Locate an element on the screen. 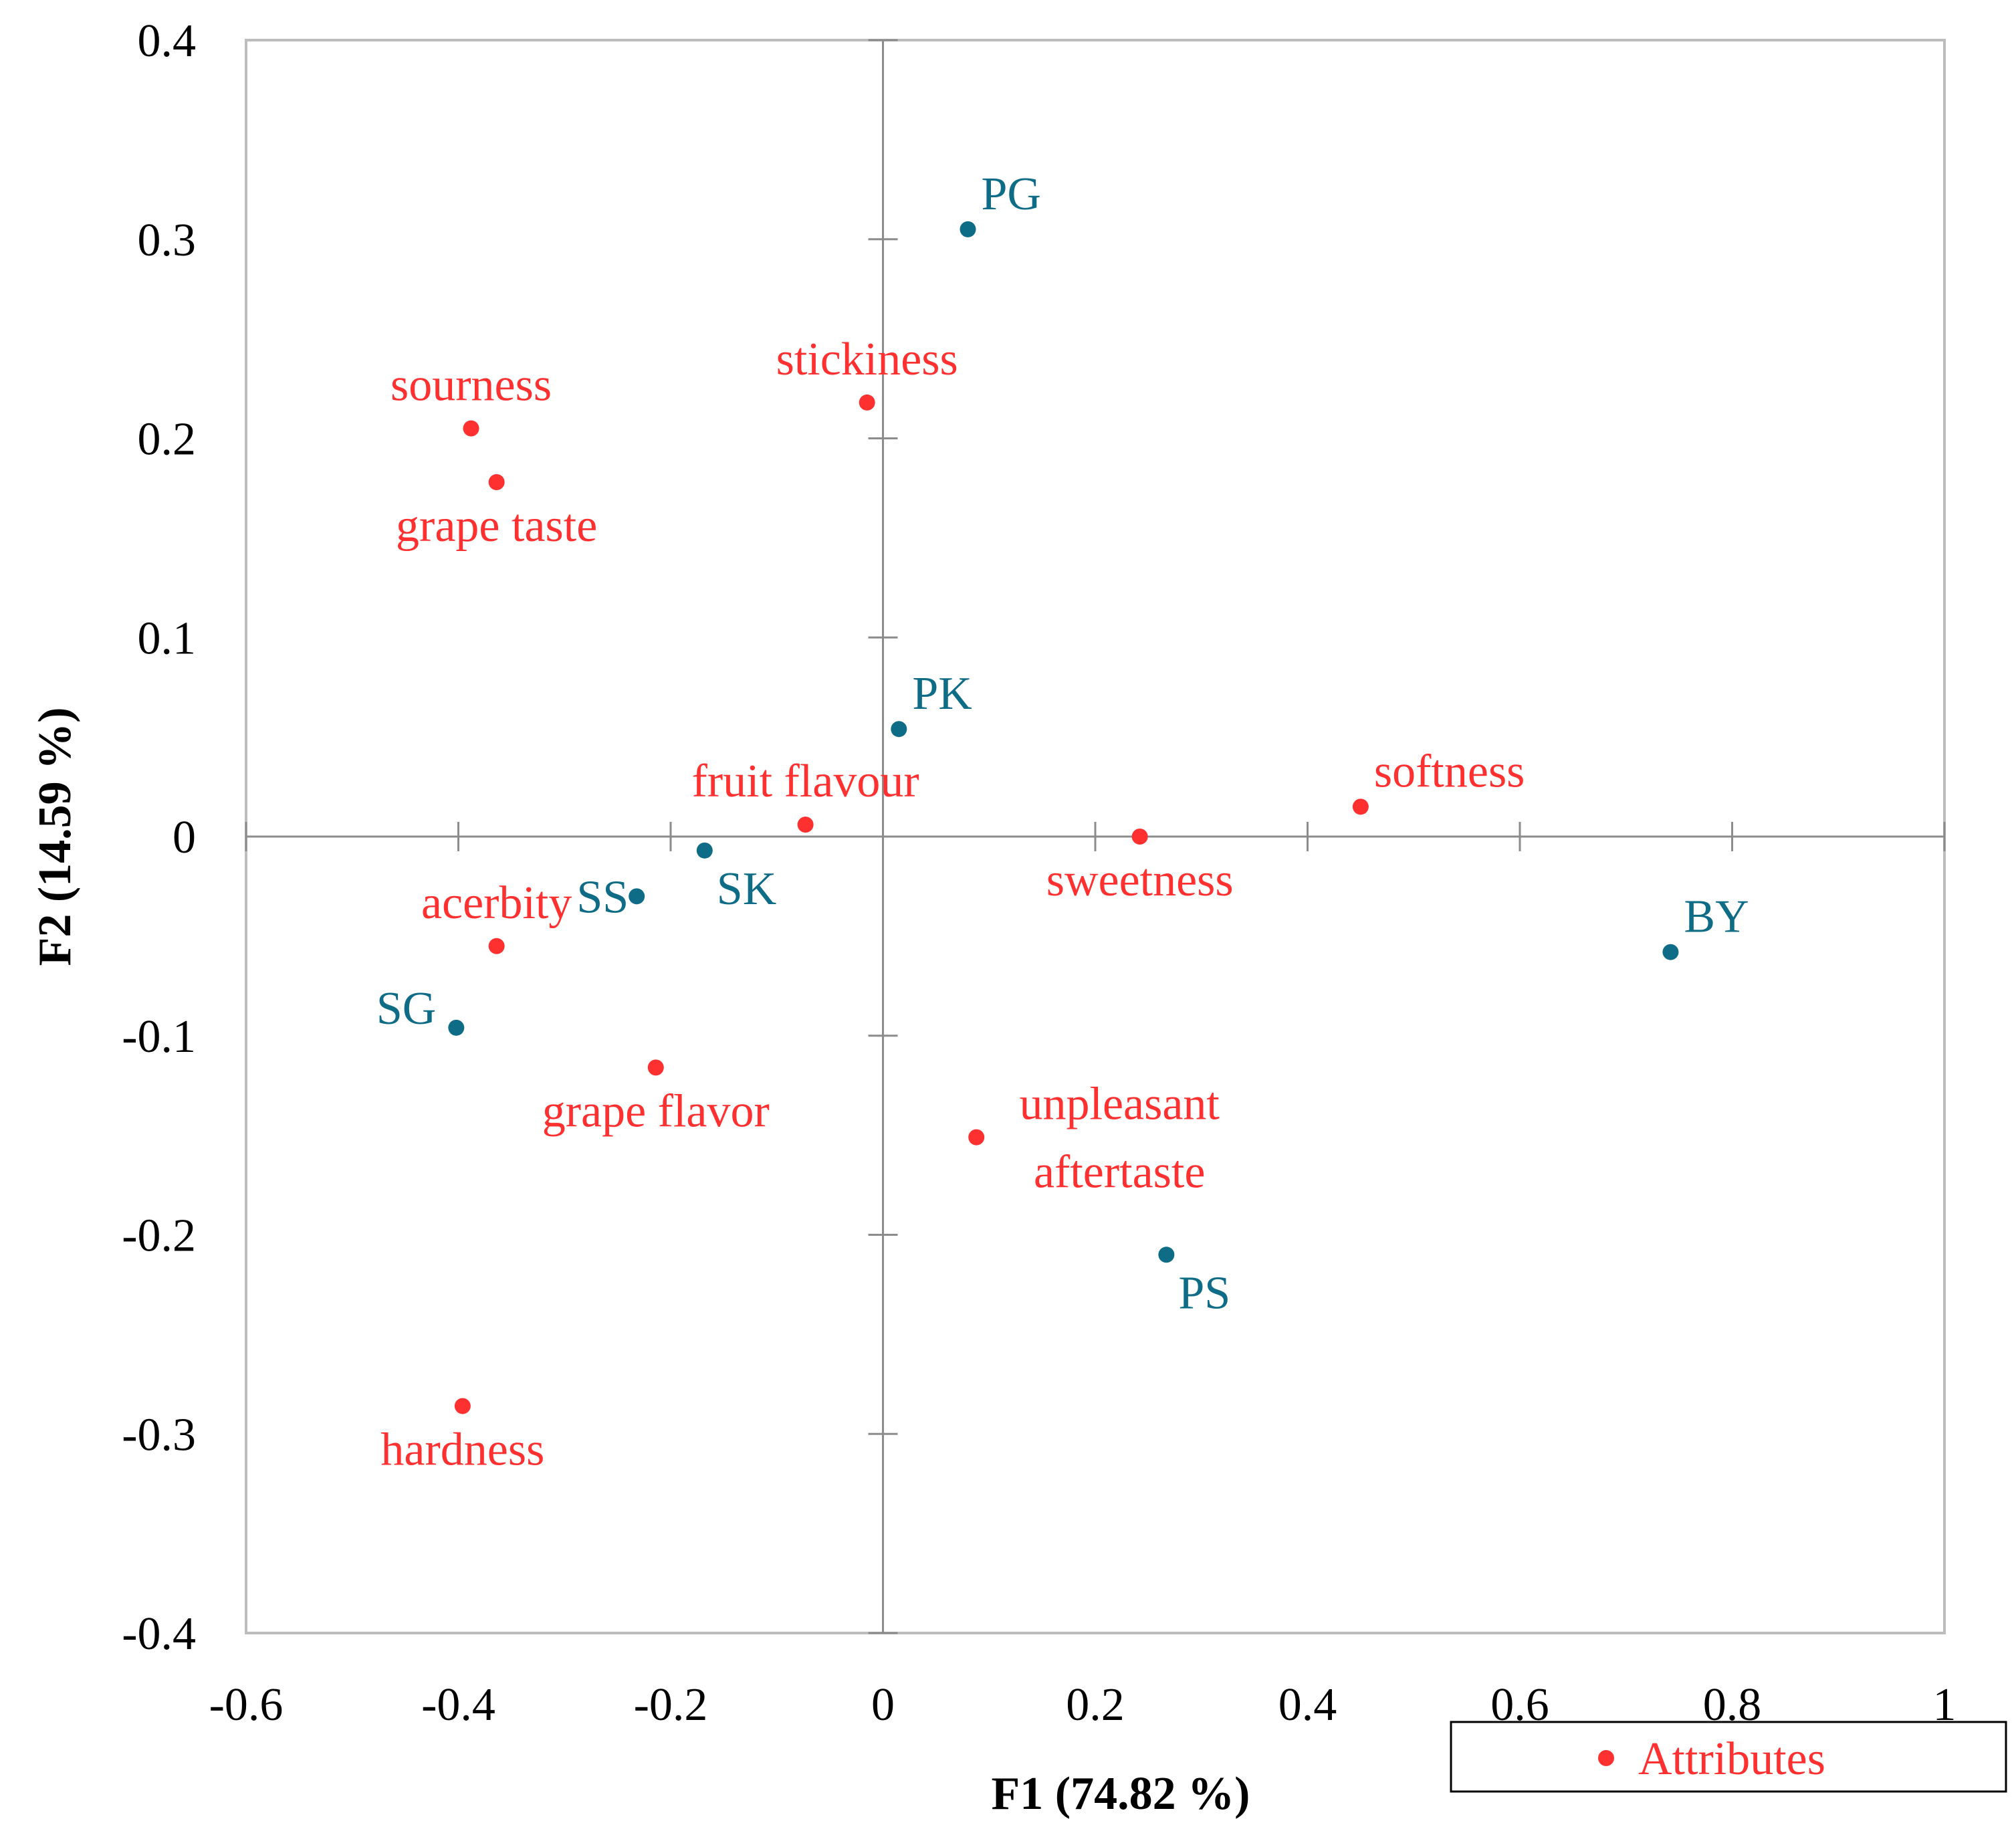 This screenshot has height=1839, width=2016. legend-label-attributes: Attributes is located at coordinates (1731, 1759).